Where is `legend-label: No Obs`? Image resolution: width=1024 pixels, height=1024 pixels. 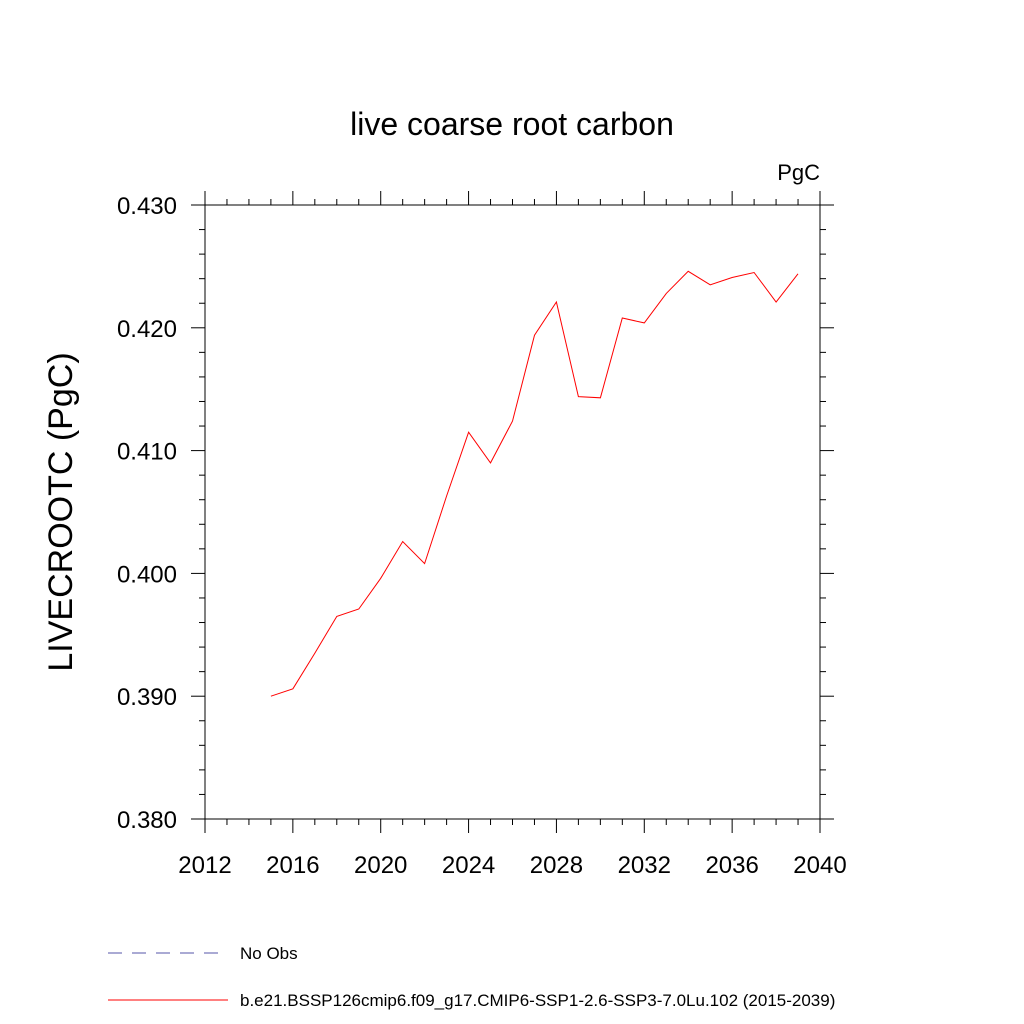
legend-label: No Obs is located at coordinates (269, 953).